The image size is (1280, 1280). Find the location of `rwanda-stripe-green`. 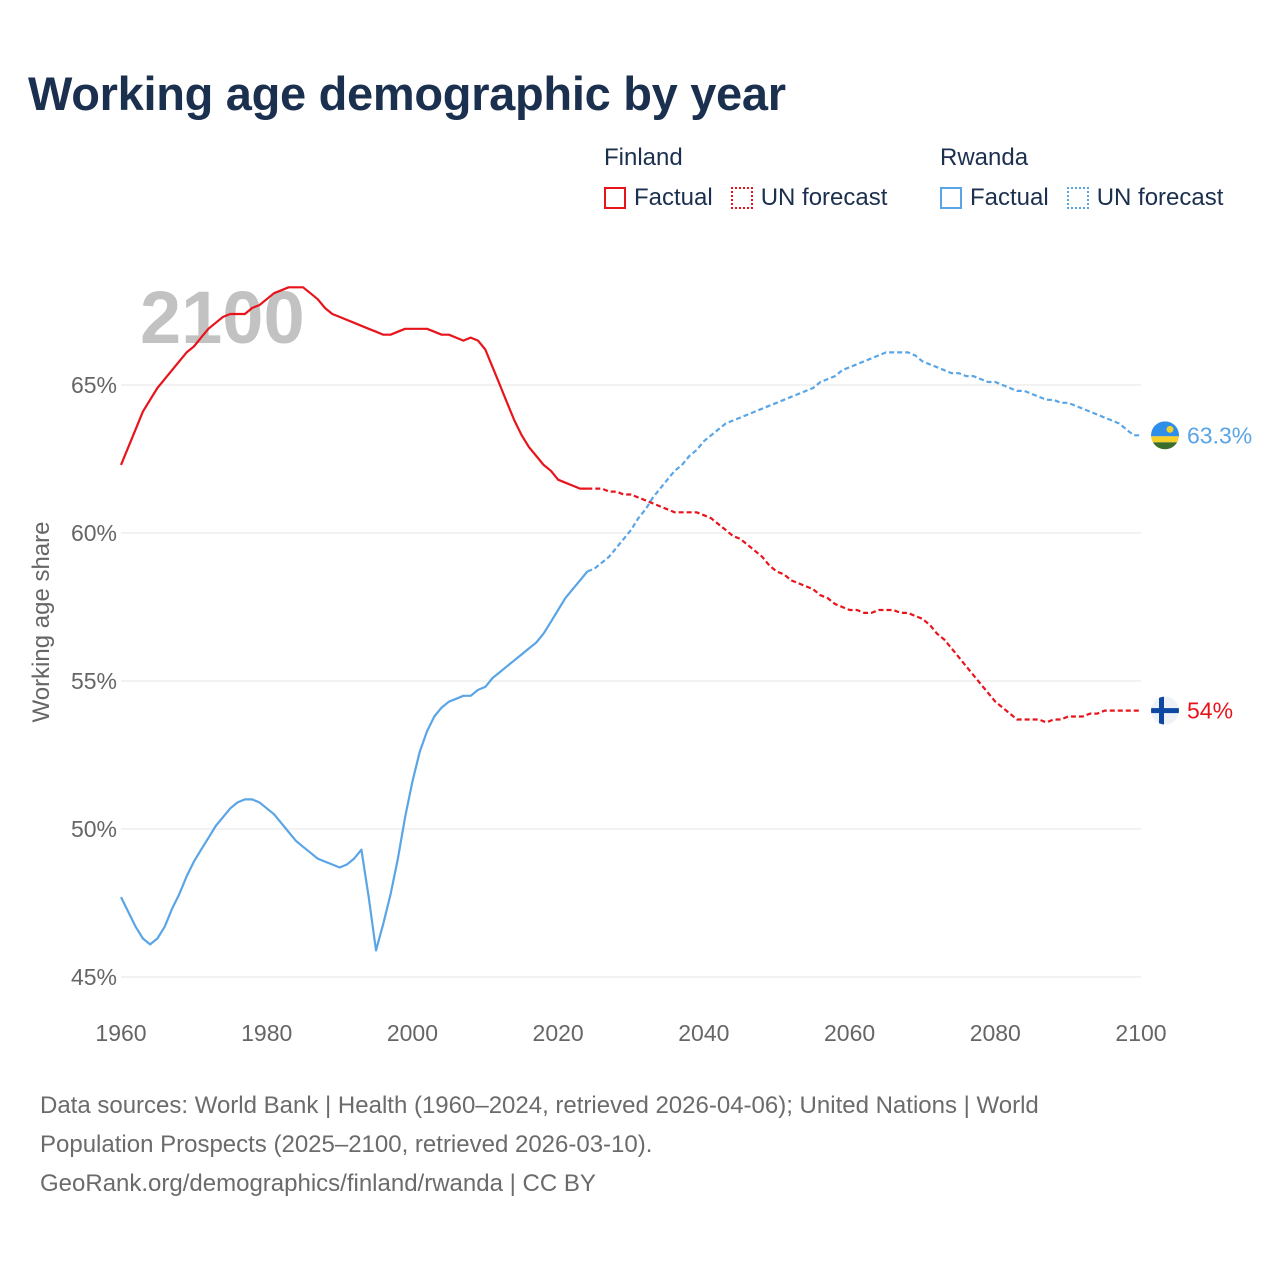

rwanda-stripe-green is located at coordinates (1165, 446).